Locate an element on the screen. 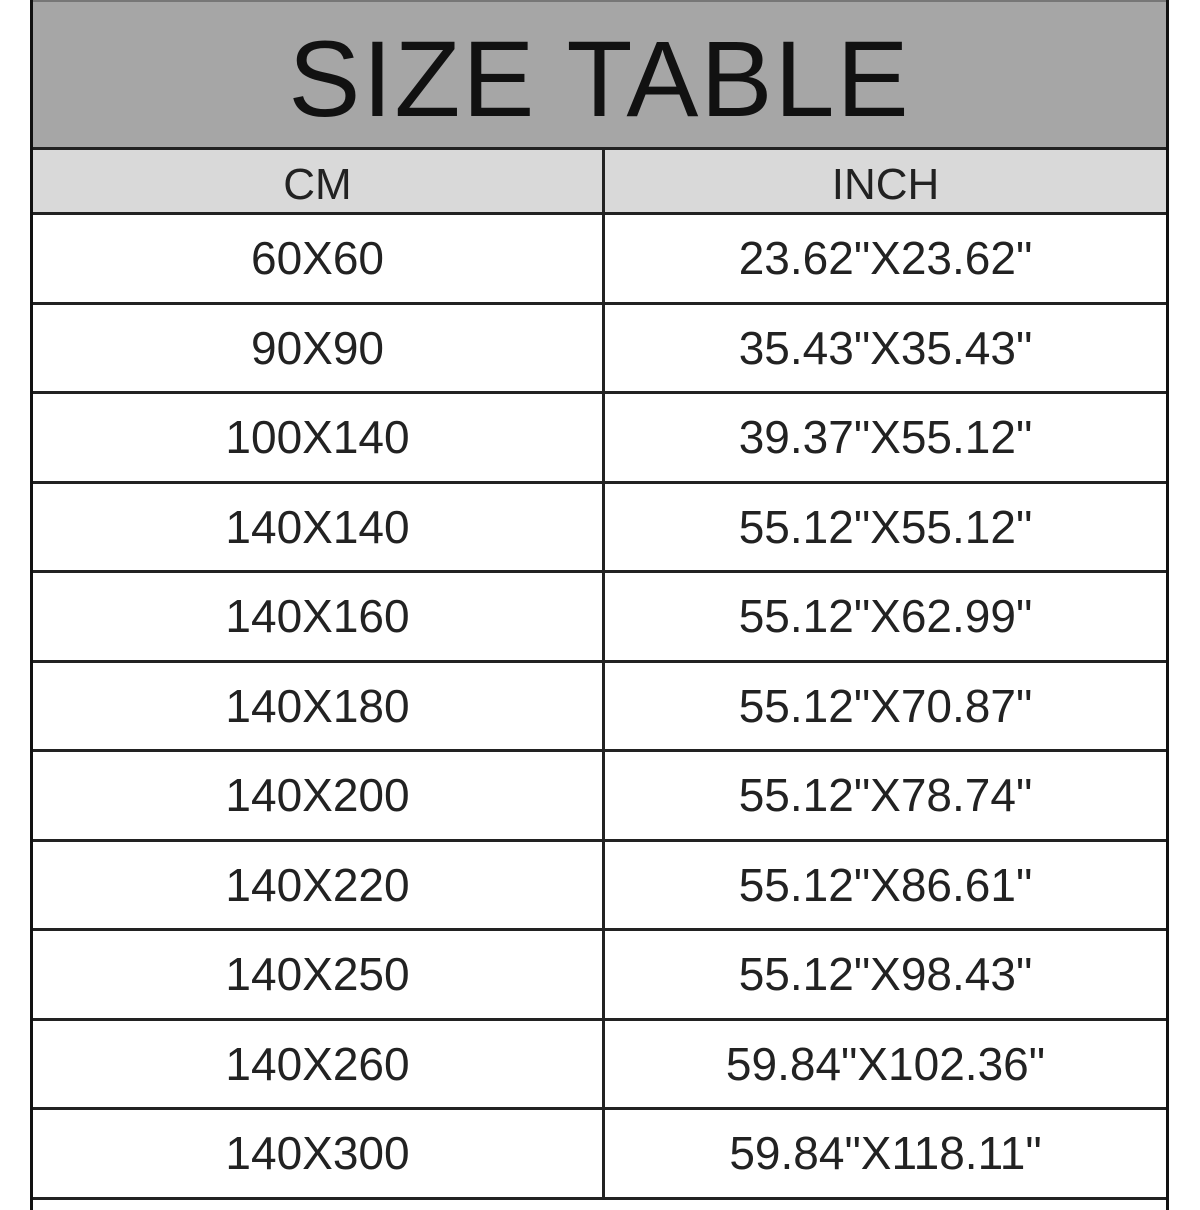 Image resolution: width=1200 pixels, height=1210 pixels. table-row: 90X90 35.43"X35.43" is located at coordinates (599, 349).